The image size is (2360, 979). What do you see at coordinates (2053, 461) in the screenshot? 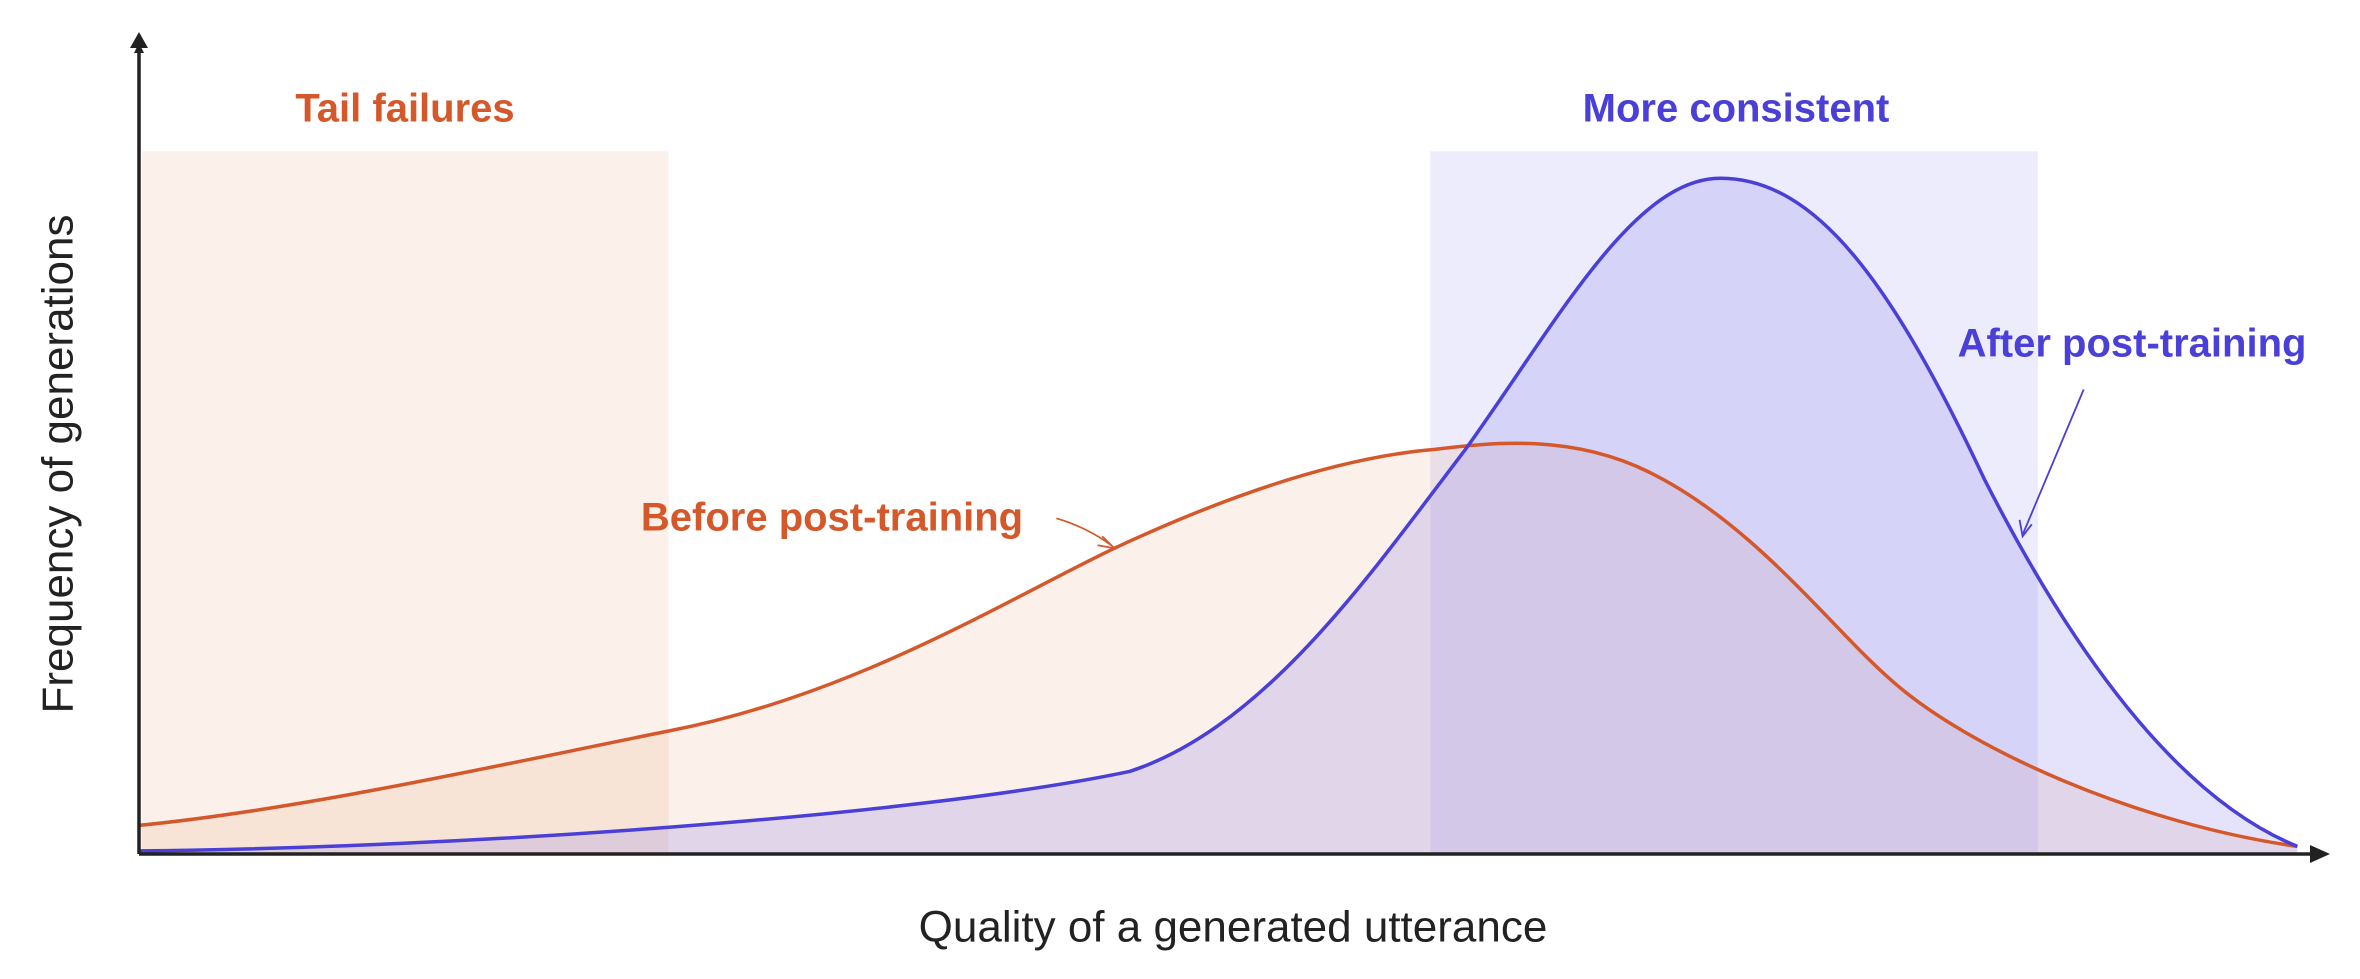
I see `after-arrow` at bounding box center [2053, 461].